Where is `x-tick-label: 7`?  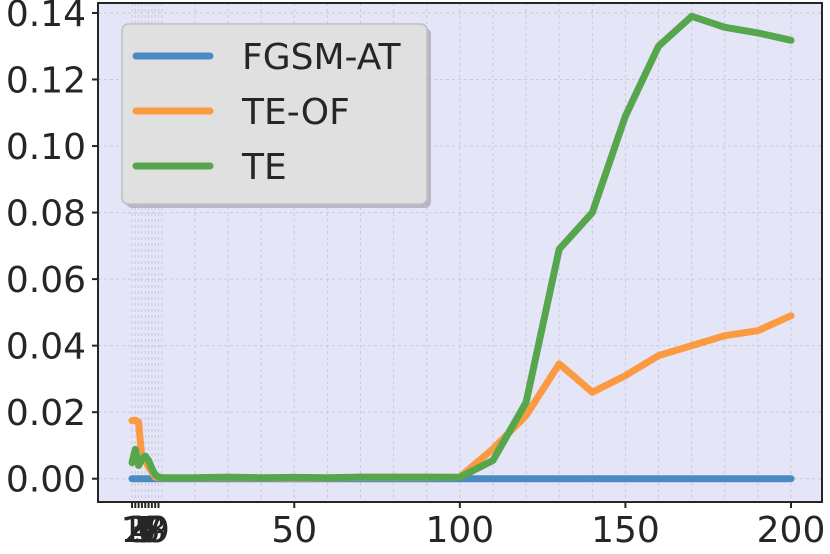 x-tick-label: 7 is located at coordinates (151, 530).